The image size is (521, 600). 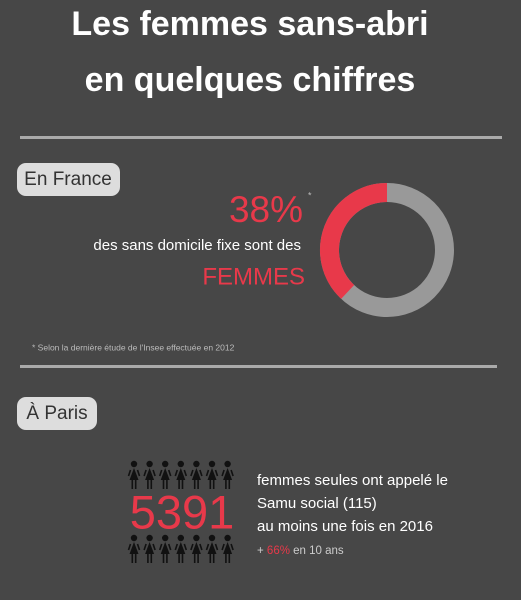 I want to click on badge-label: En France, so click(x=68, y=179).